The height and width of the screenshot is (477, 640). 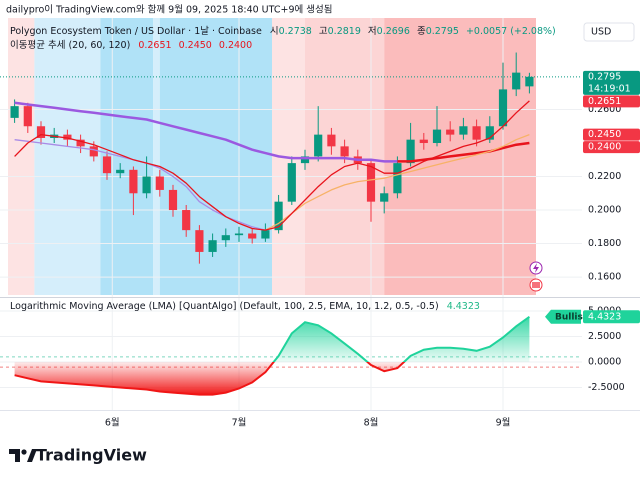 What do you see at coordinates (235, 45) in the screenshot?
I see `ma-value: 0.2400` at bounding box center [235, 45].